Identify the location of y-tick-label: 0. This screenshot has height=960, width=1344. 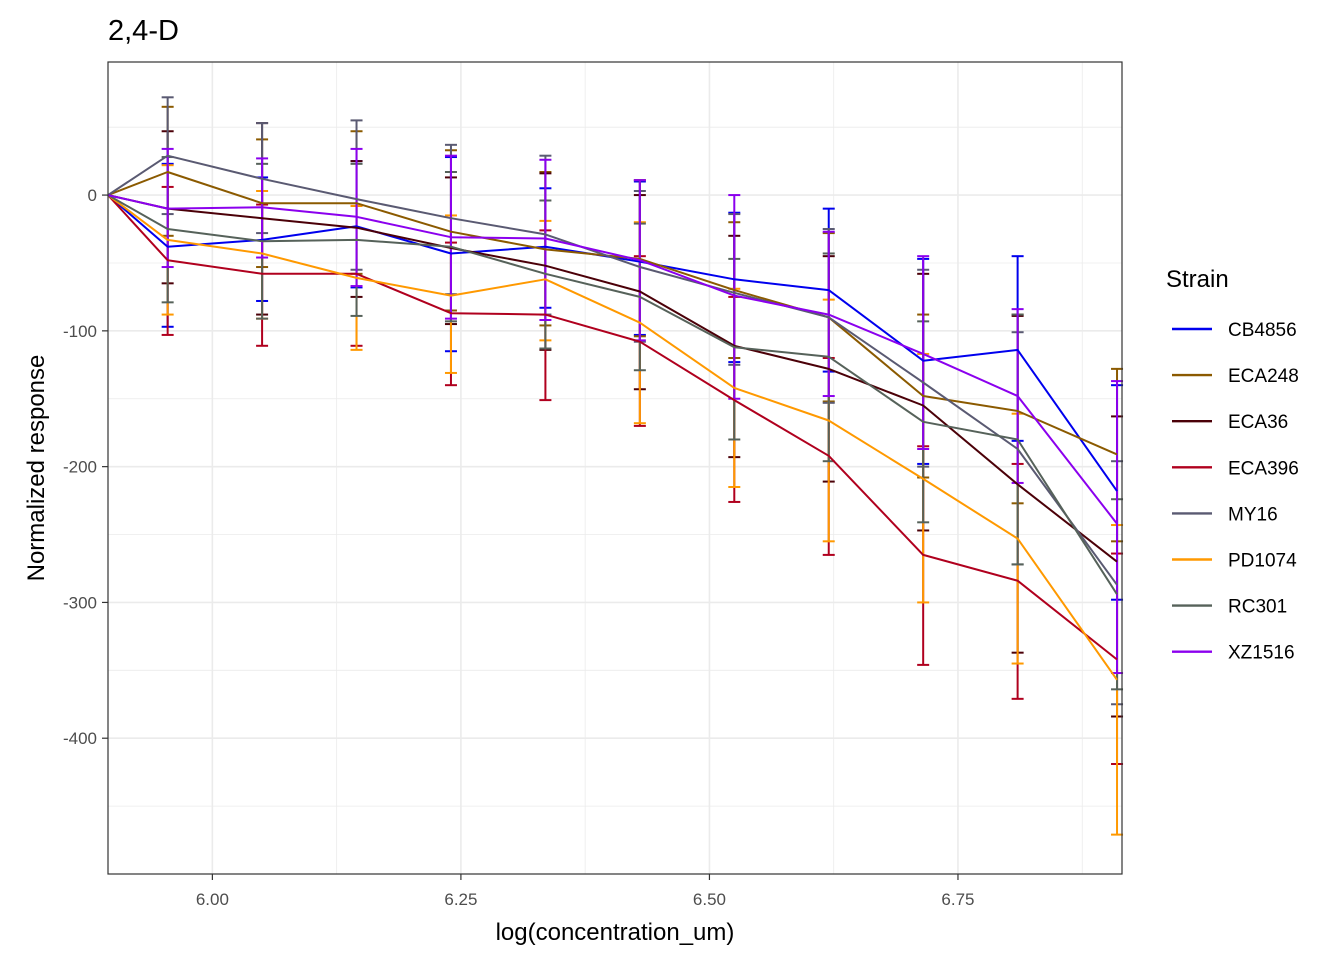
(92, 195).